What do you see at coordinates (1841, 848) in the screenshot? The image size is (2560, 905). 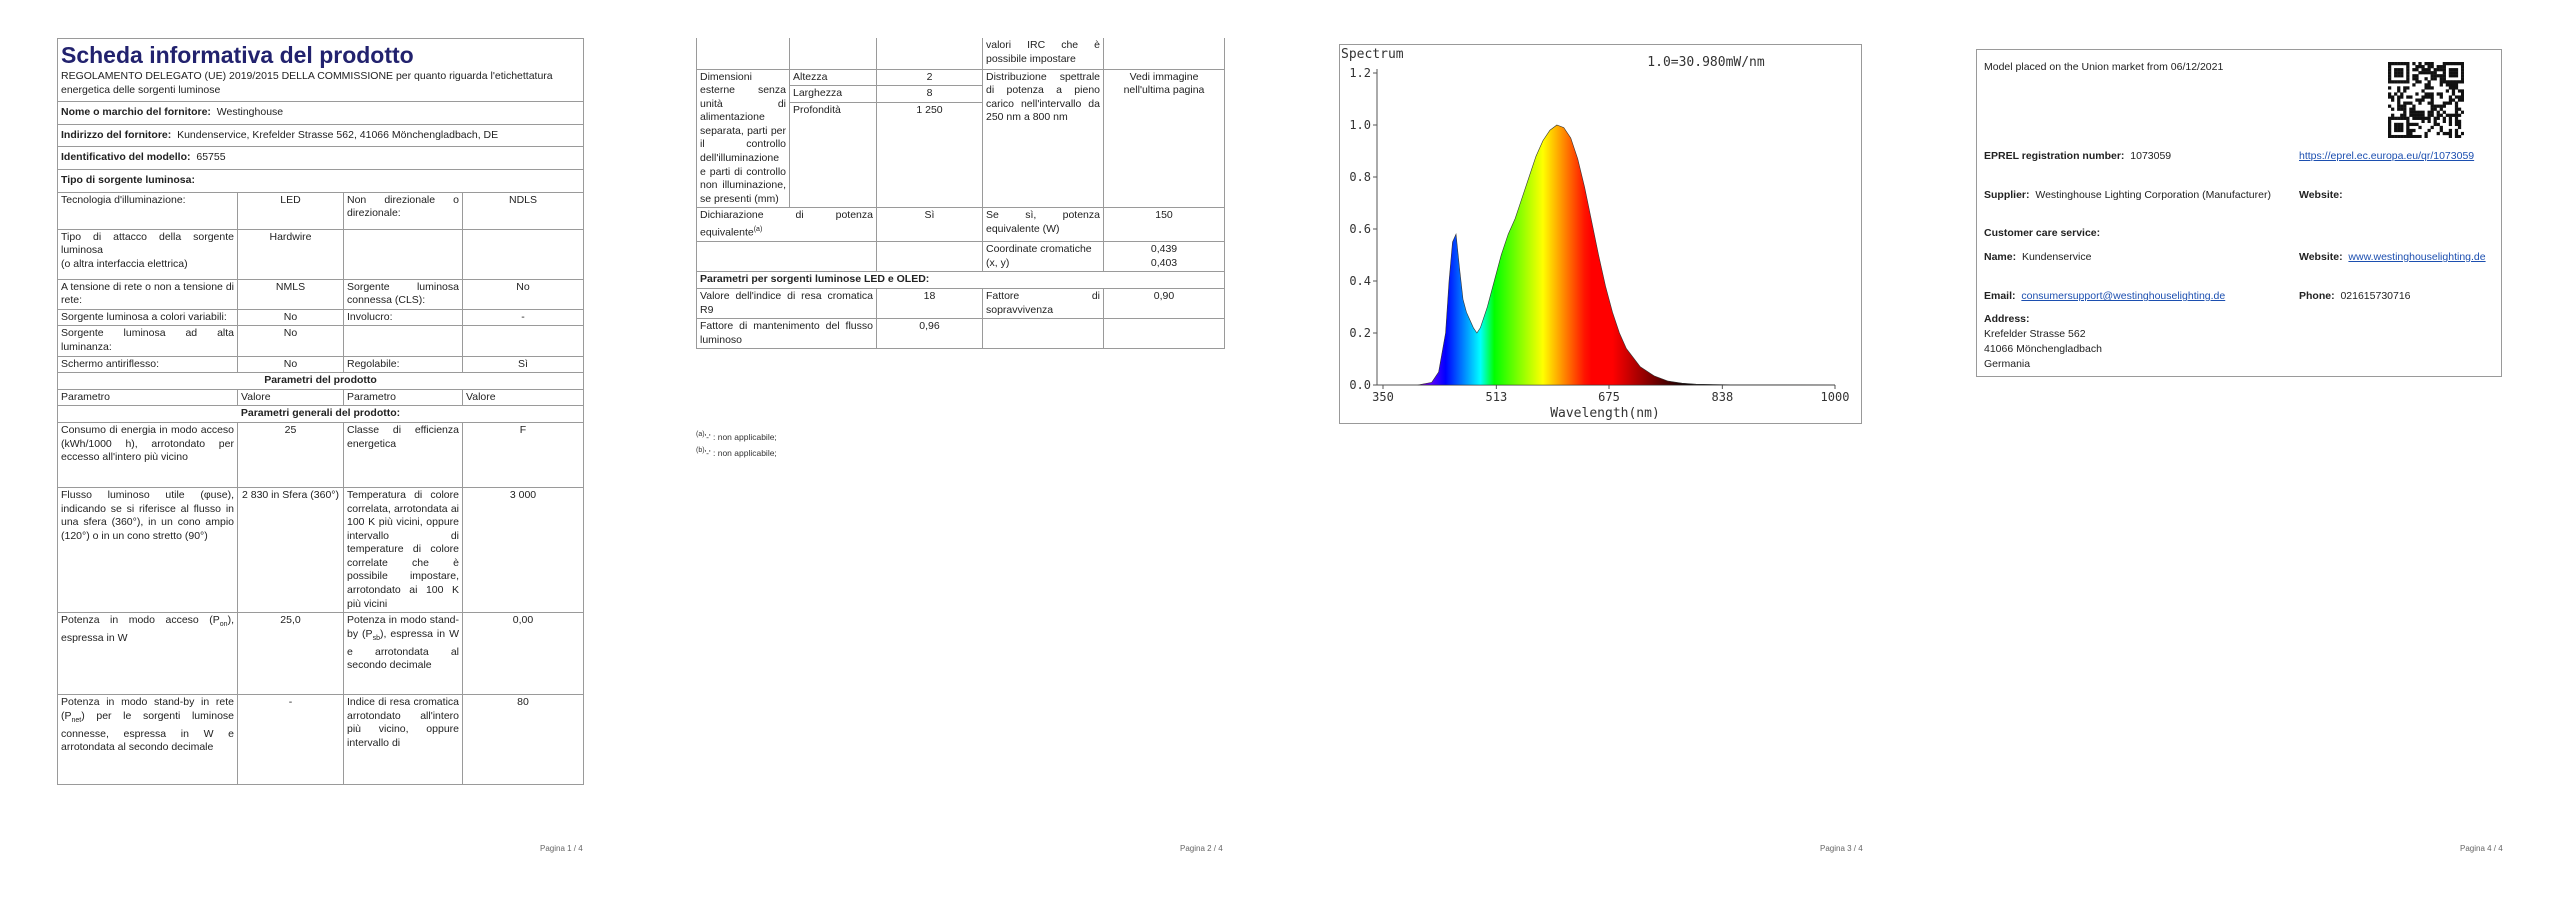 I see `page-footer: Pagina 3 / 4` at bounding box center [1841, 848].